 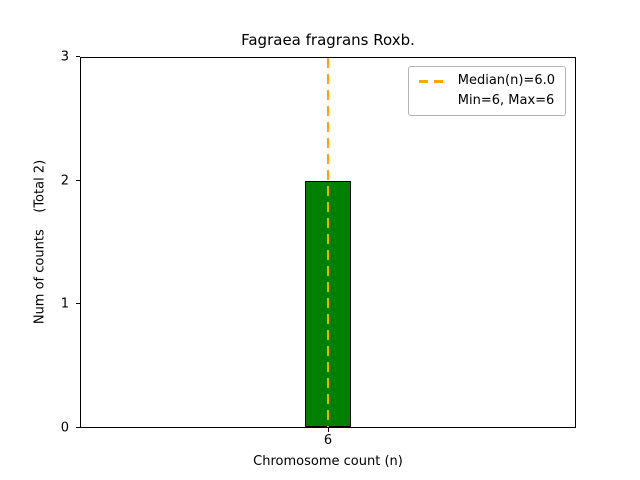 I want to click on legend-label-median: Median(n)=6.0, so click(x=506, y=80).